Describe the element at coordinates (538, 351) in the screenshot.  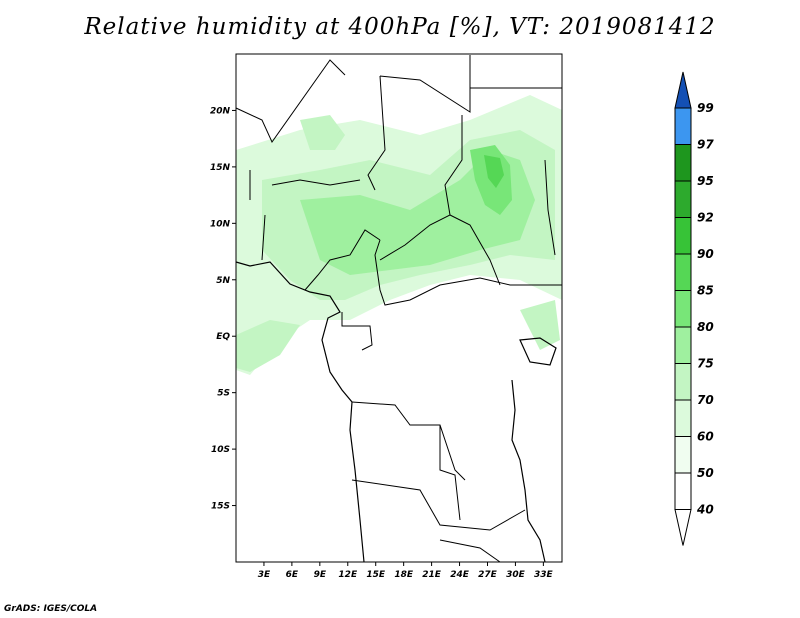
I see `lake-victoria` at that location.